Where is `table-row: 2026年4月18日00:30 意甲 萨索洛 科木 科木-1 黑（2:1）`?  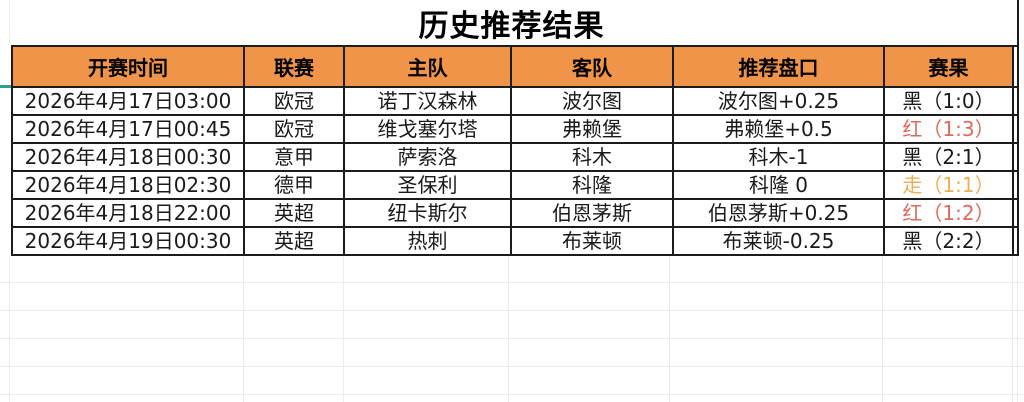 table-row: 2026年4月18日00:30 意甲 萨索洛 科木 科木-1 黑（2:1） is located at coordinates (512, 157).